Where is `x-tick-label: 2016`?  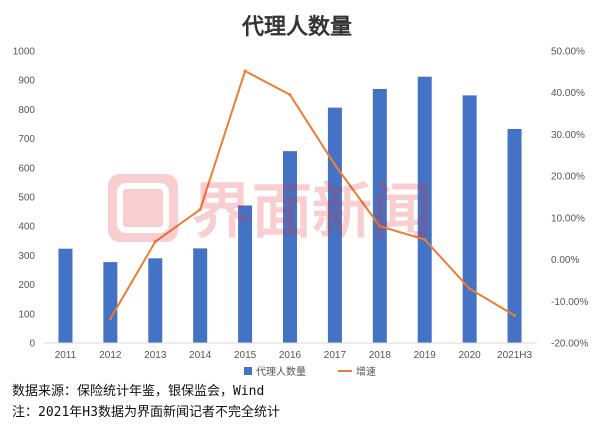 x-tick-label: 2016 is located at coordinates (290, 355).